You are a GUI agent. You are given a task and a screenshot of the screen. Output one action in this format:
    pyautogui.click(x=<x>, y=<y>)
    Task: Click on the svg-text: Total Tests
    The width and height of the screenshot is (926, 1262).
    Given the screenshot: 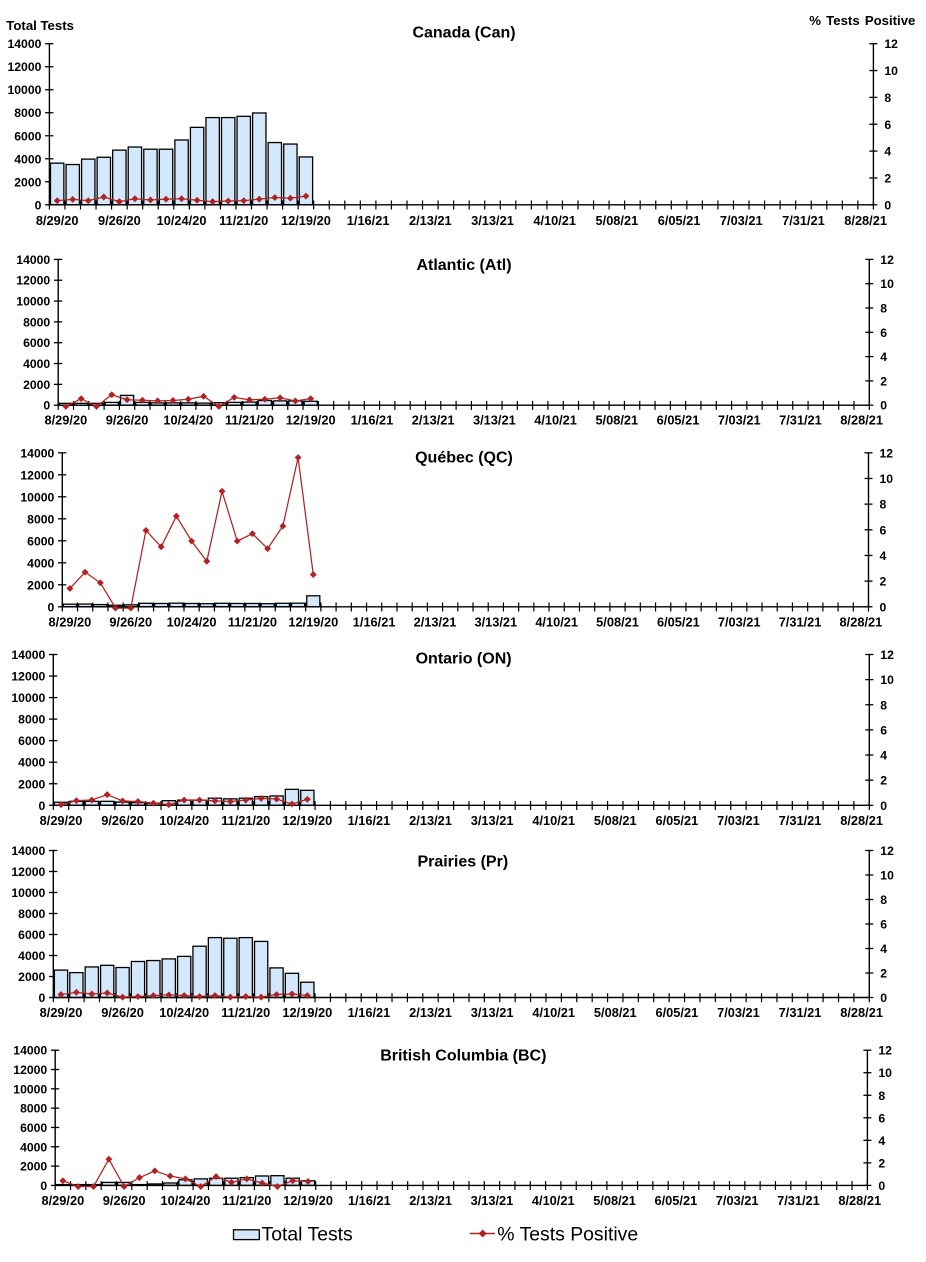 What is the action you would take?
    pyautogui.click(x=40, y=25)
    